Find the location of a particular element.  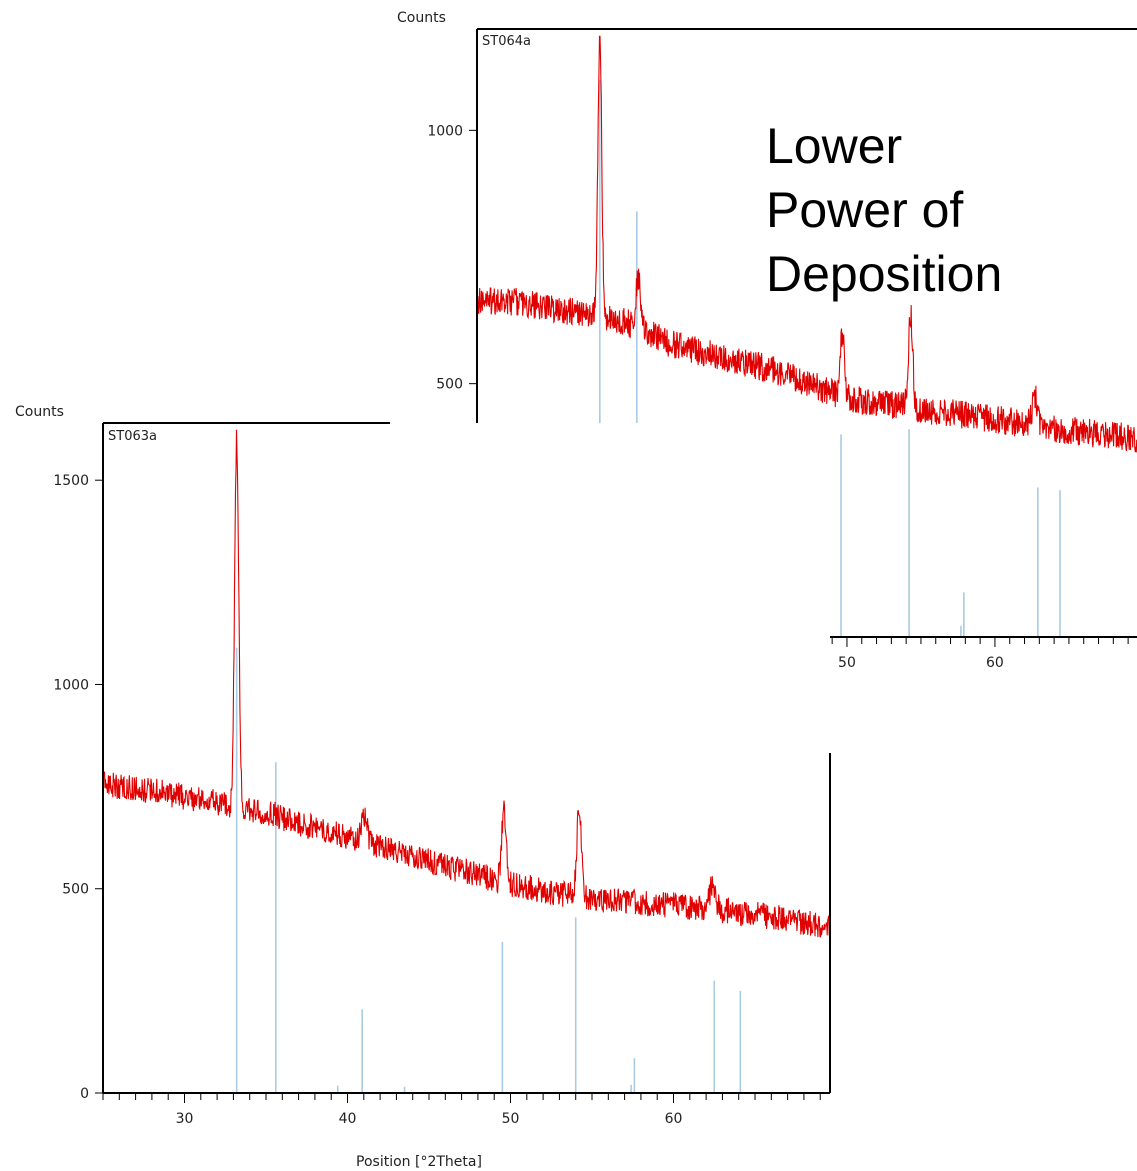

lower-power-annotation: Lower Power of Deposition is located at coordinates (884, 210).